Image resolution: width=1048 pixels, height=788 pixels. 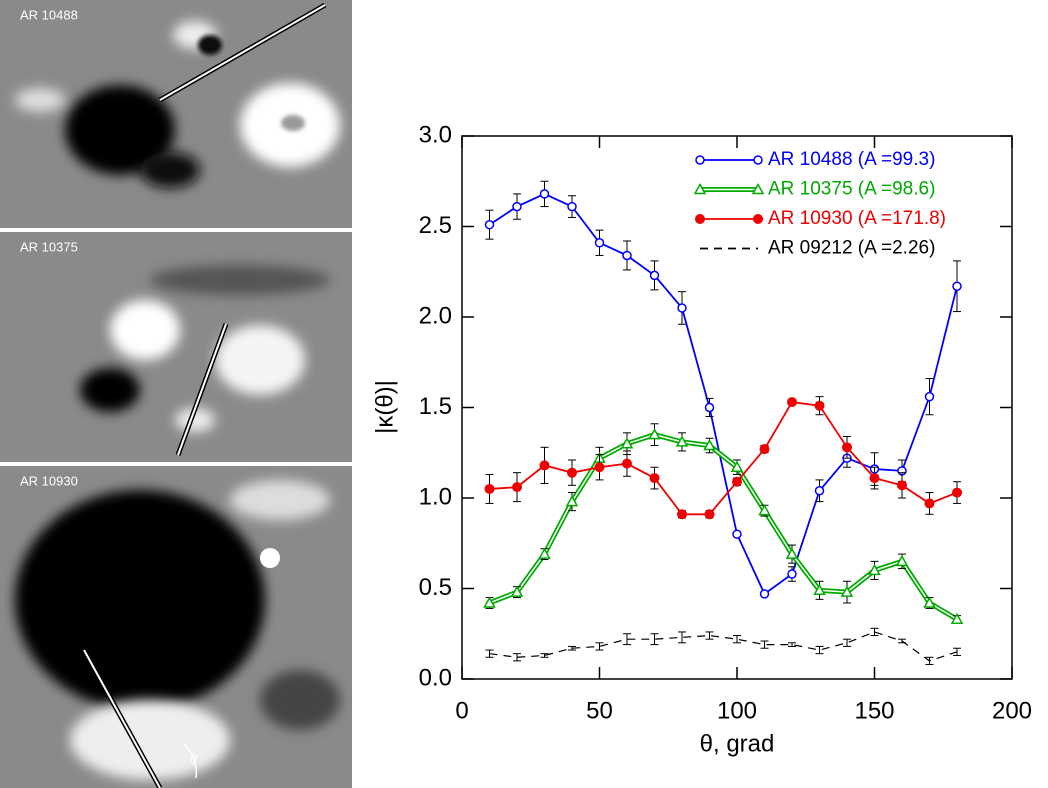 I want to click on y-tick-label: 0.5, so click(x=435, y=587).